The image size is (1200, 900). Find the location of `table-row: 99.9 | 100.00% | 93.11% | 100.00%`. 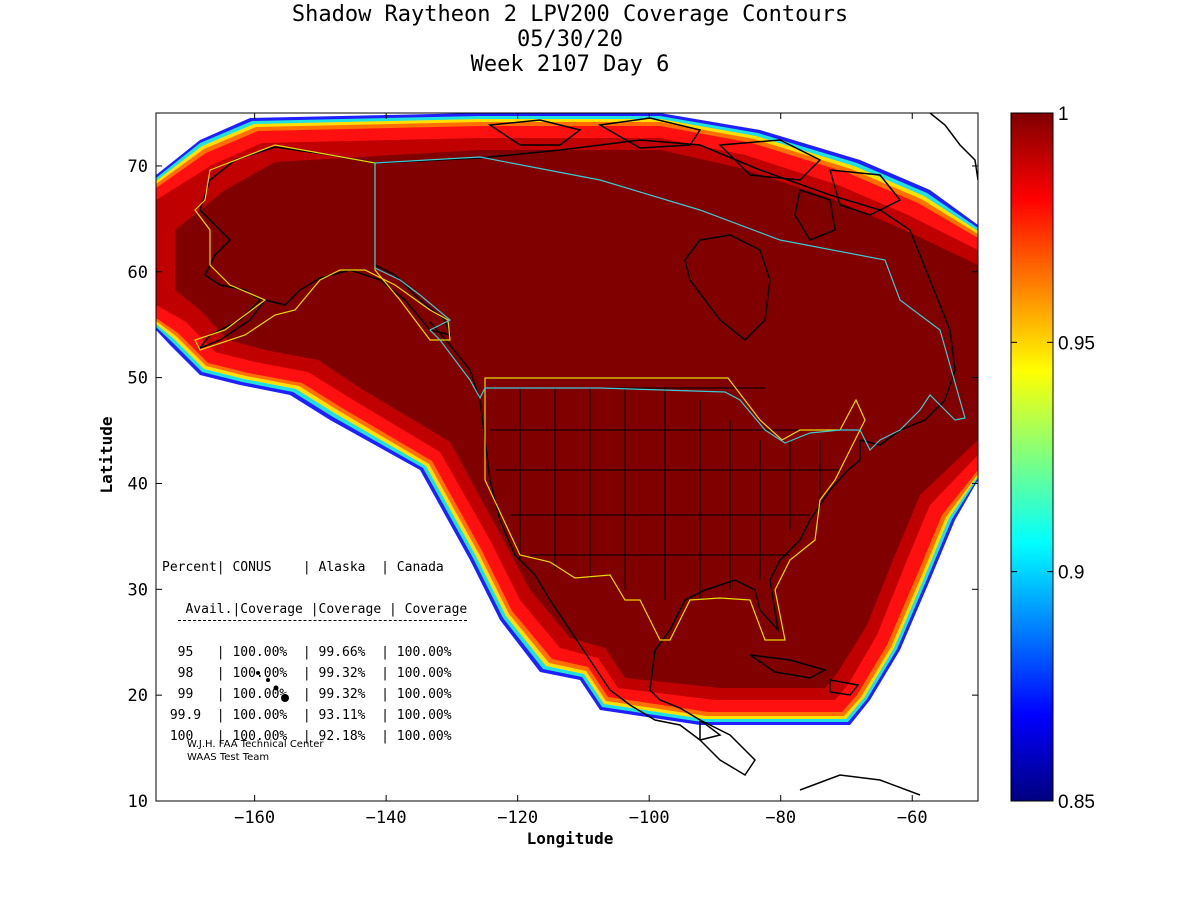

table-row: 99.9 | 100.00% | 93.11% | 100.00% is located at coordinates (307, 715).